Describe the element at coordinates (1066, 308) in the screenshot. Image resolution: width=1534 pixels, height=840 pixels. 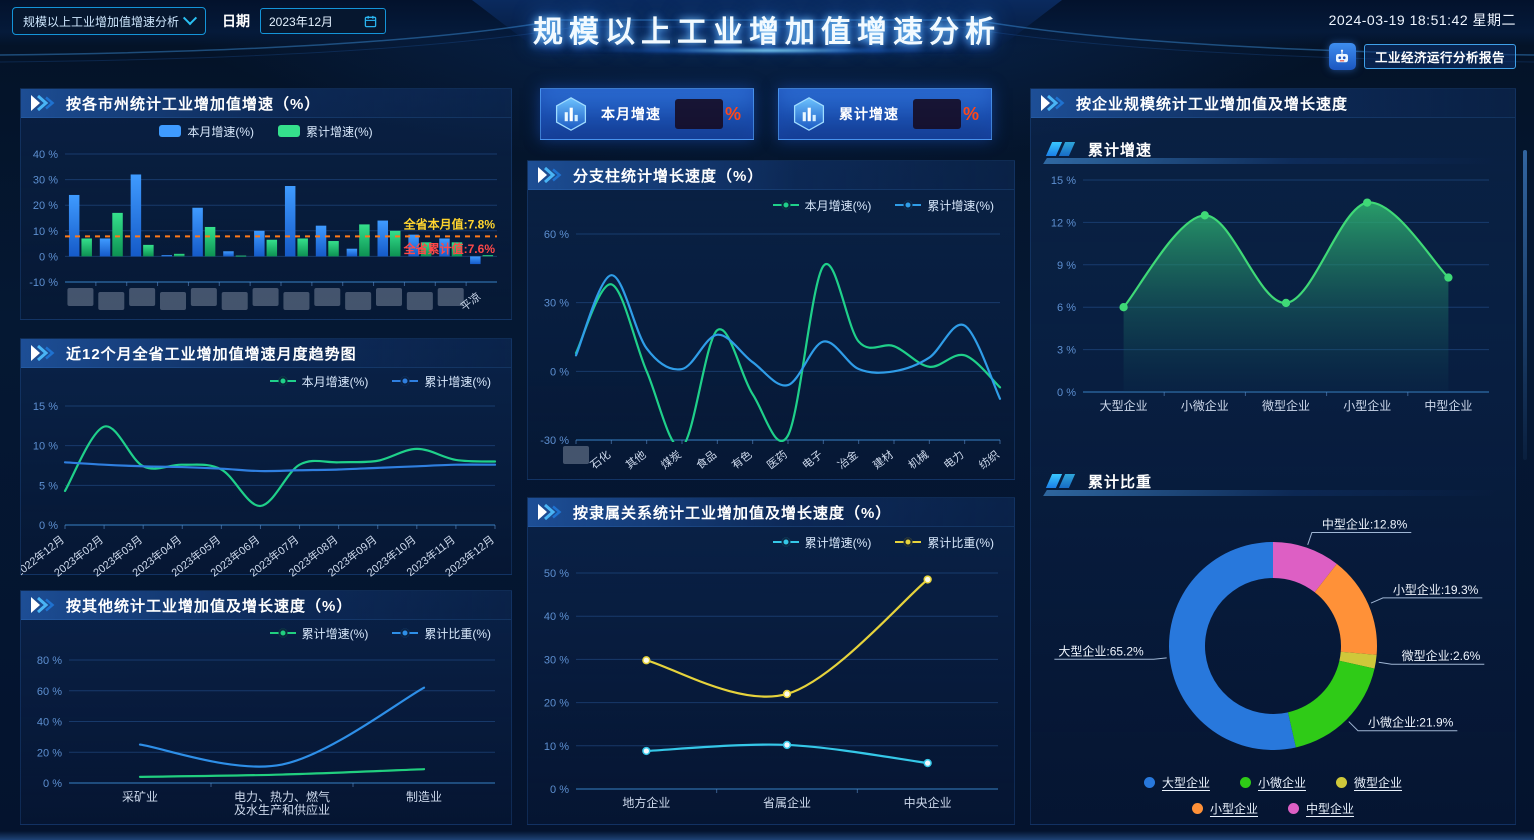
I see `svg-text: 6 %` at that location.